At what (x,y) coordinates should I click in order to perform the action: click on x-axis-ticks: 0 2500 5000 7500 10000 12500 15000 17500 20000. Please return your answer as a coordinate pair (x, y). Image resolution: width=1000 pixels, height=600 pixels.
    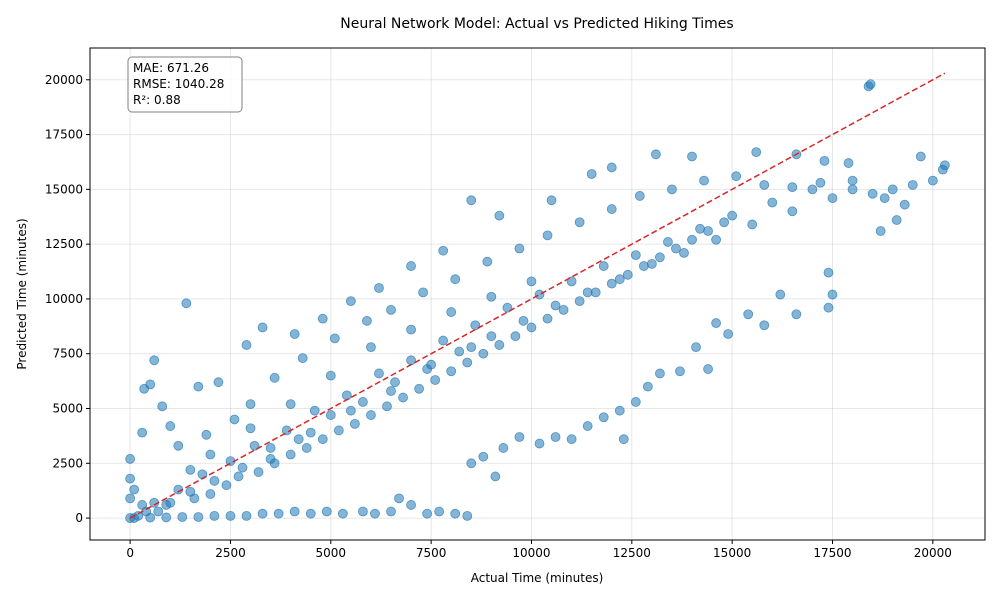
    Looking at the image, I should click on (539, 550).